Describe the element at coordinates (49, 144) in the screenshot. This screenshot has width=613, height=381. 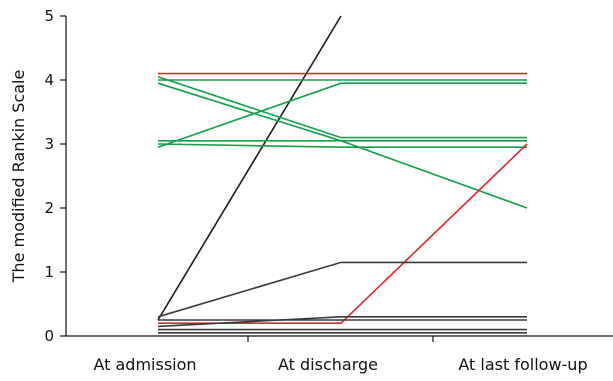
I see `y-tick-label: 3` at that location.